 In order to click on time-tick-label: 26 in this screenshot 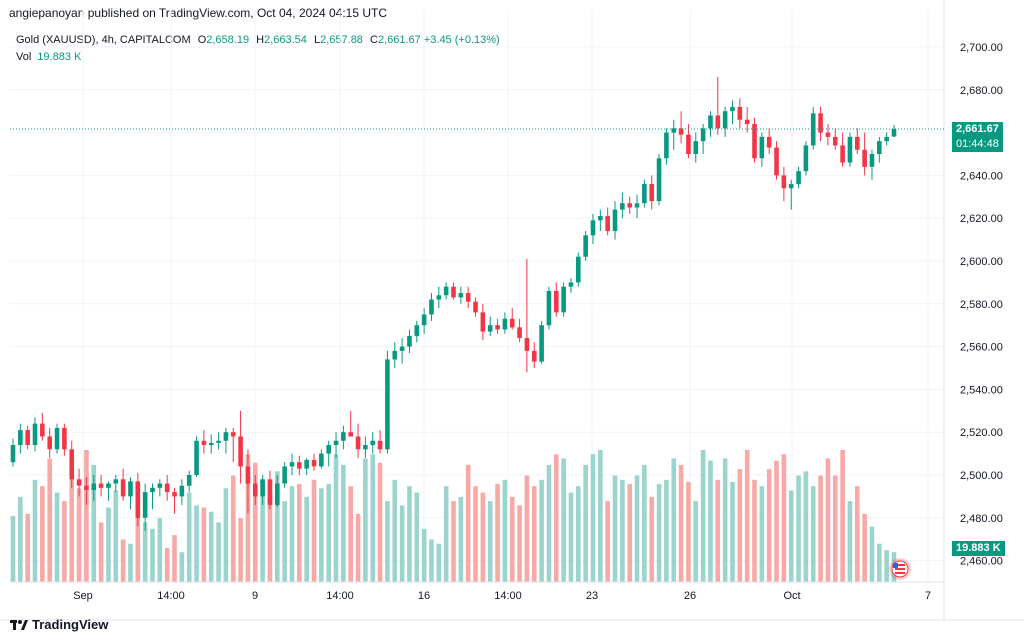, I will do `click(690, 596)`.